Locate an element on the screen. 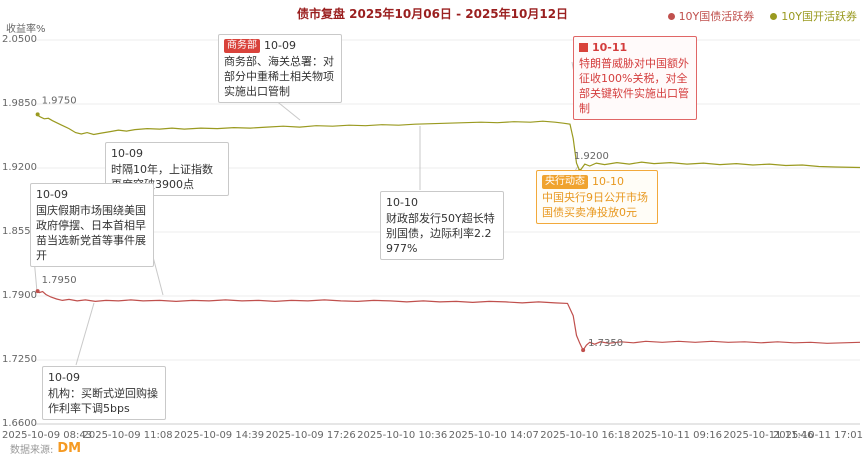  annotation-date: 10-11 is located at coordinates (610, 47).